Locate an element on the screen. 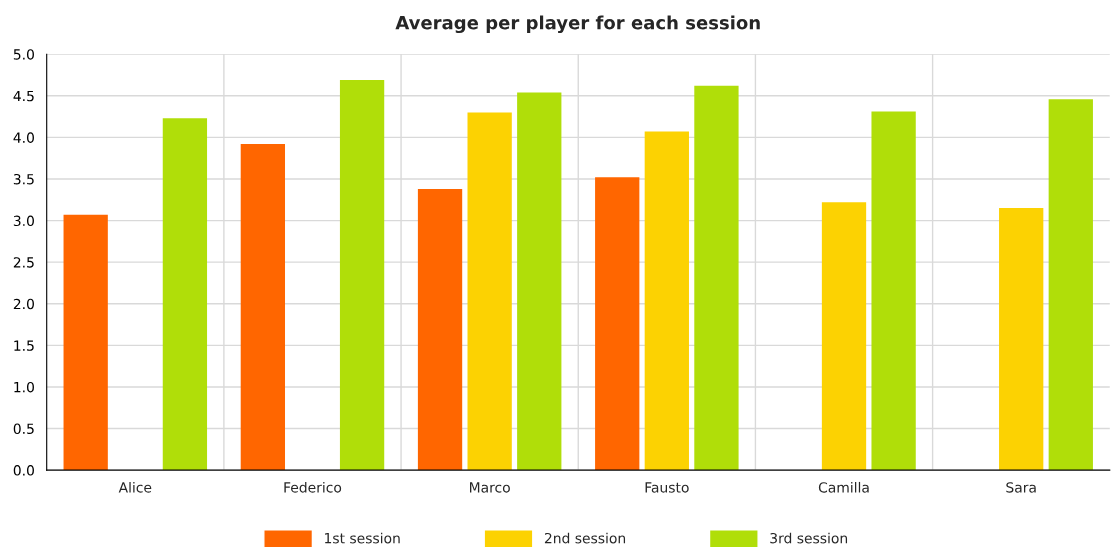  x-tick-label: Federico is located at coordinates (313, 487).